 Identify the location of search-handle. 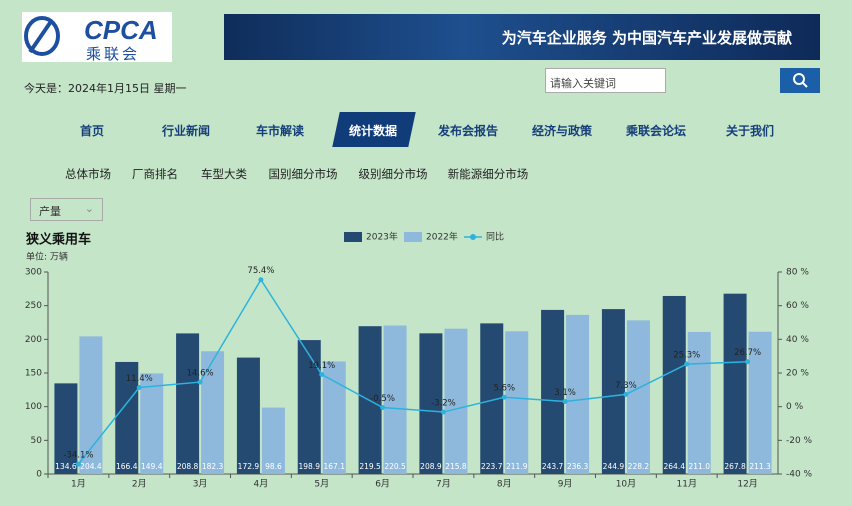
(805, 85).